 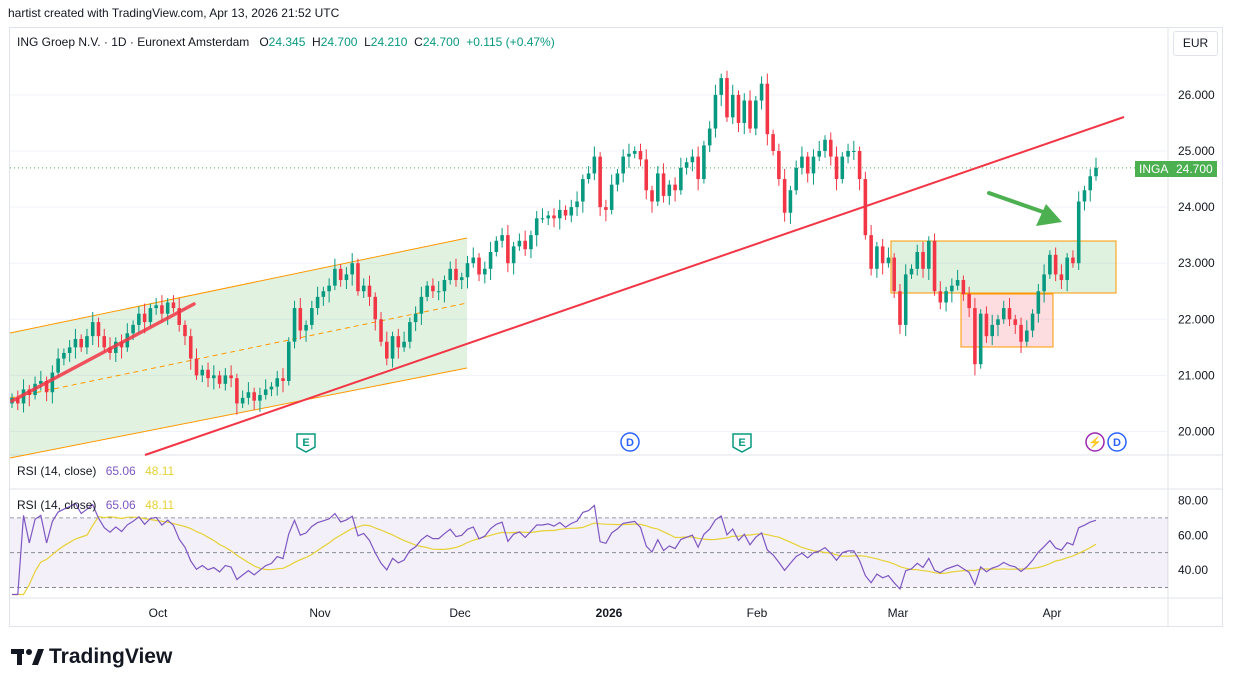 What do you see at coordinates (95, 505) in the screenshot?
I see `rsi-legend: RSI (14, close) 65.06 48.11` at bounding box center [95, 505].